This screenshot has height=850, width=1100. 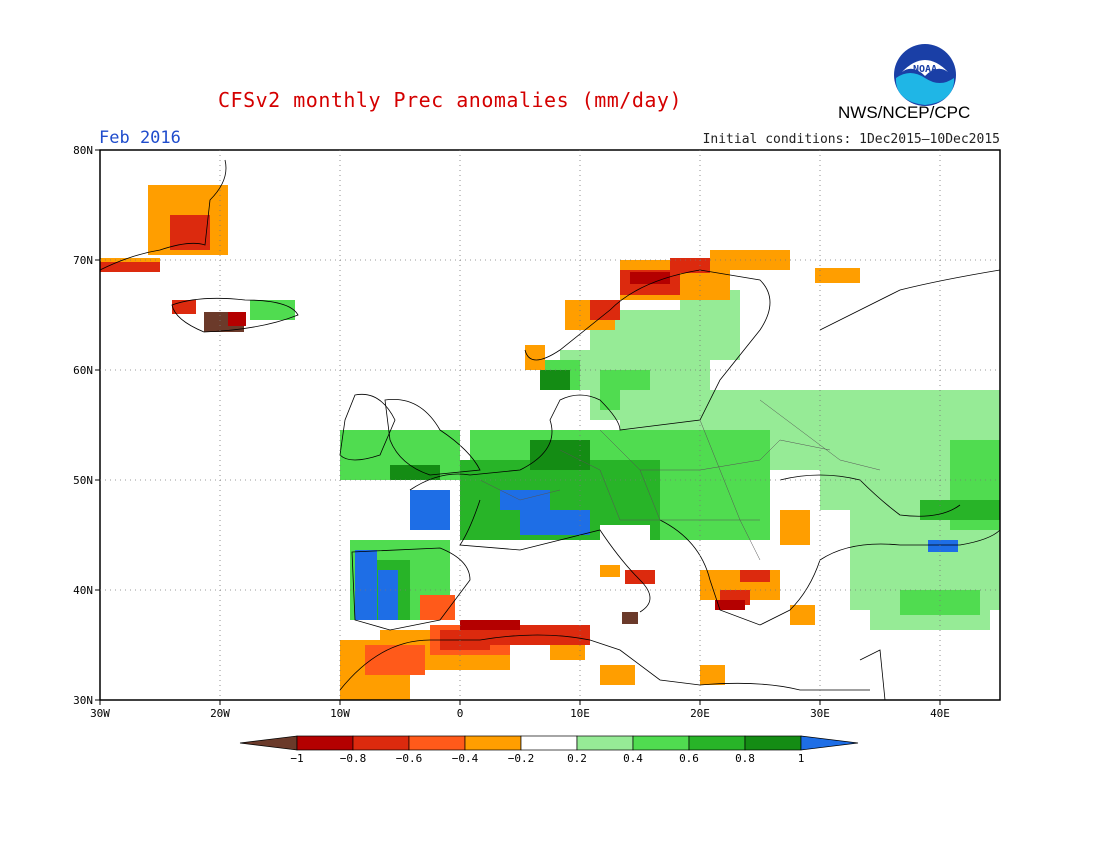 I want to click on lat-label: 80N, so click(x=83, y=150).